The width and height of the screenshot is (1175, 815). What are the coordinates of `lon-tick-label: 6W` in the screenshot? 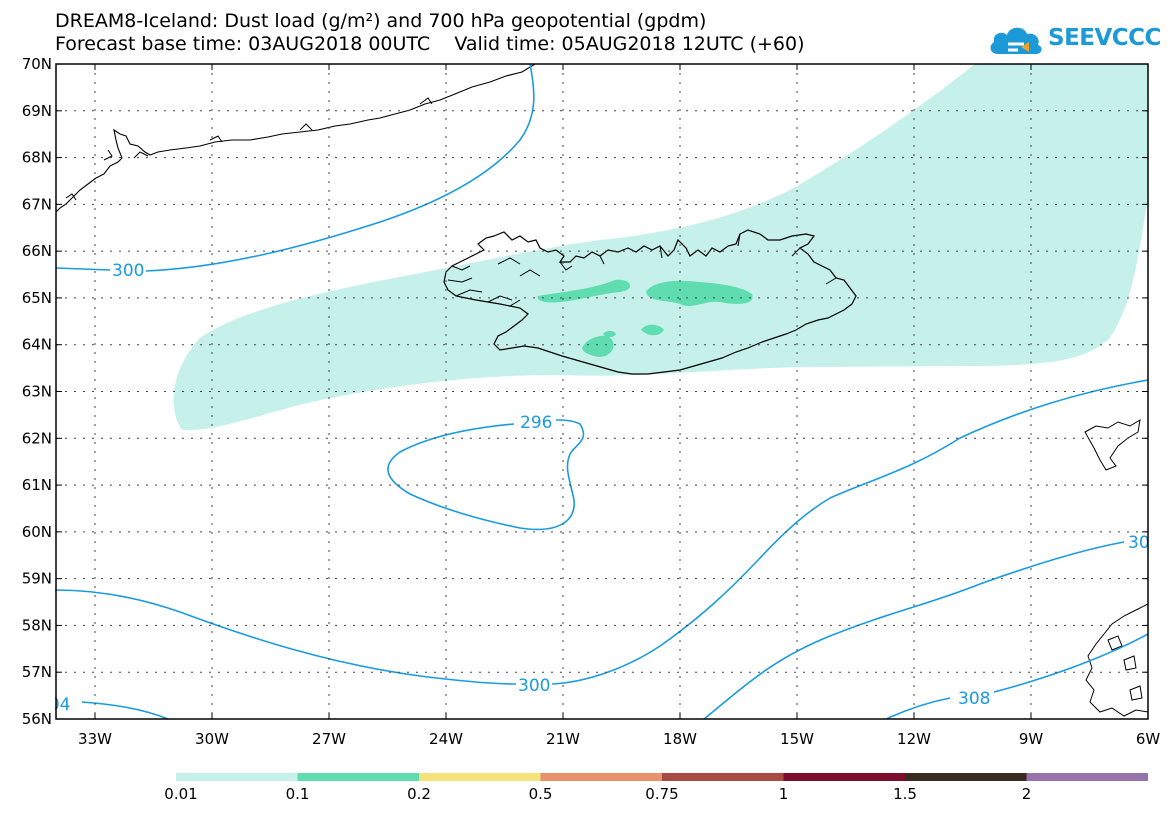 It's located at (1148, 739).